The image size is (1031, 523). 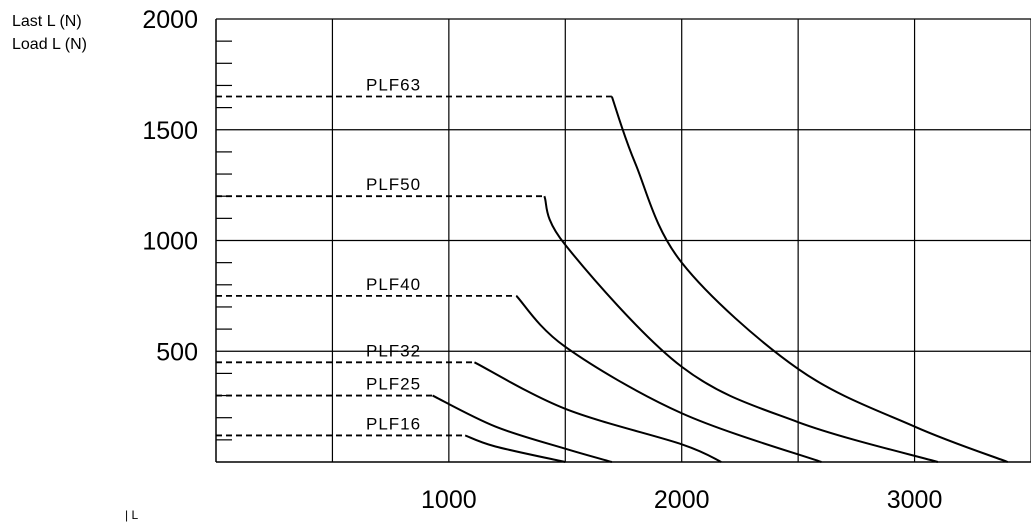 What do you see at coordinates (915, 500) in the screenshot?
I see `x-tick-label: 3000` at bounding box center [915, 500].